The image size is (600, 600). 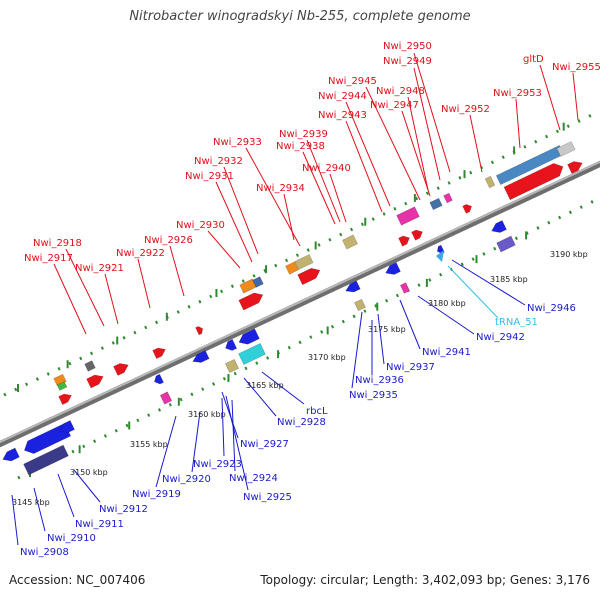 What do you see at coordinates (407, 61) in the screenshot?
I see `gene-label-nwi-2949: Nwi_2949` at bounding box center [407, 61].